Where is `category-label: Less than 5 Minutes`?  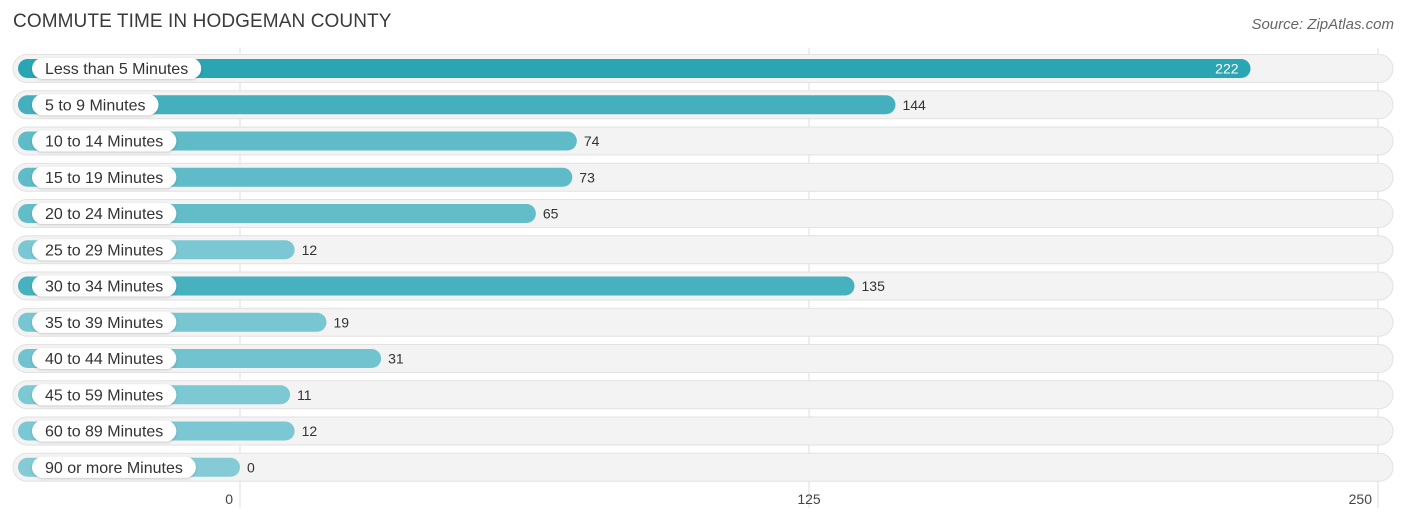
category-label: Less than 5 Minutes is located at coordinates (116, 69).